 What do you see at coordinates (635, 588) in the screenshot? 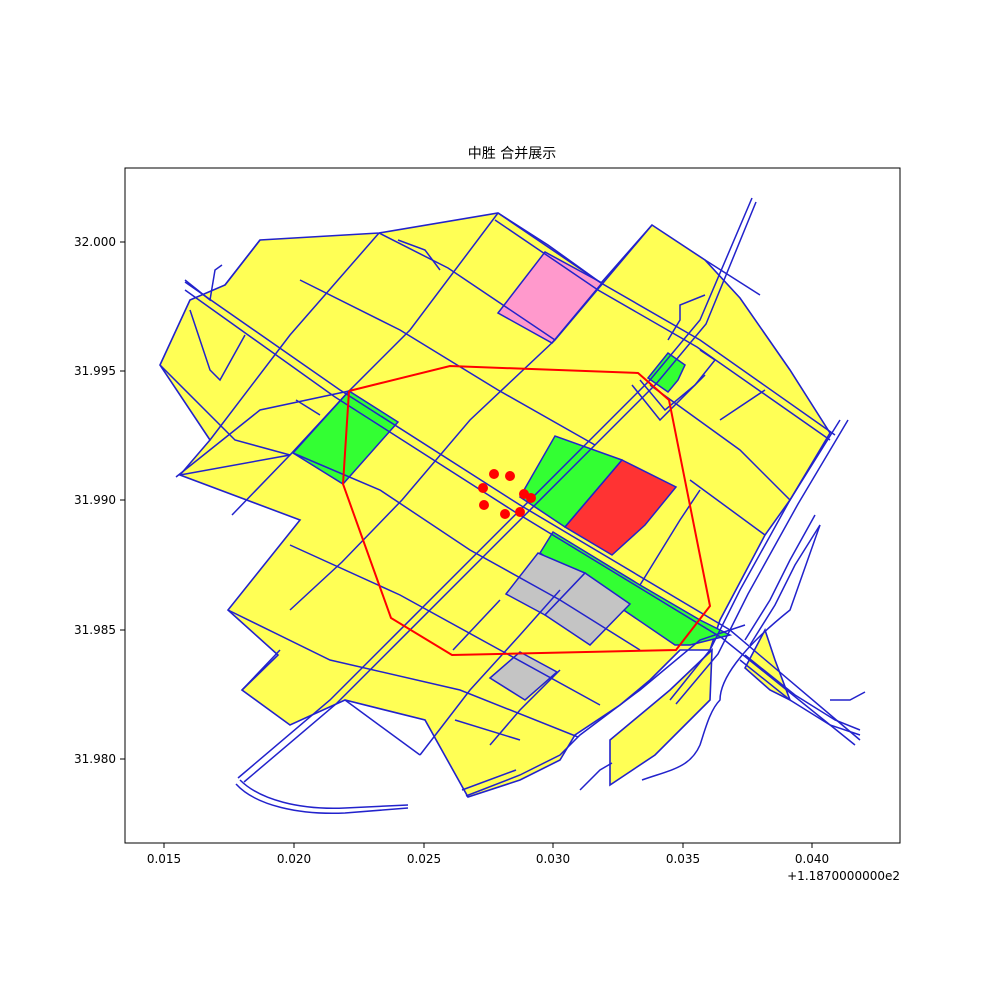
I see `parcel-green-strip` at bounding box center [635, 588].